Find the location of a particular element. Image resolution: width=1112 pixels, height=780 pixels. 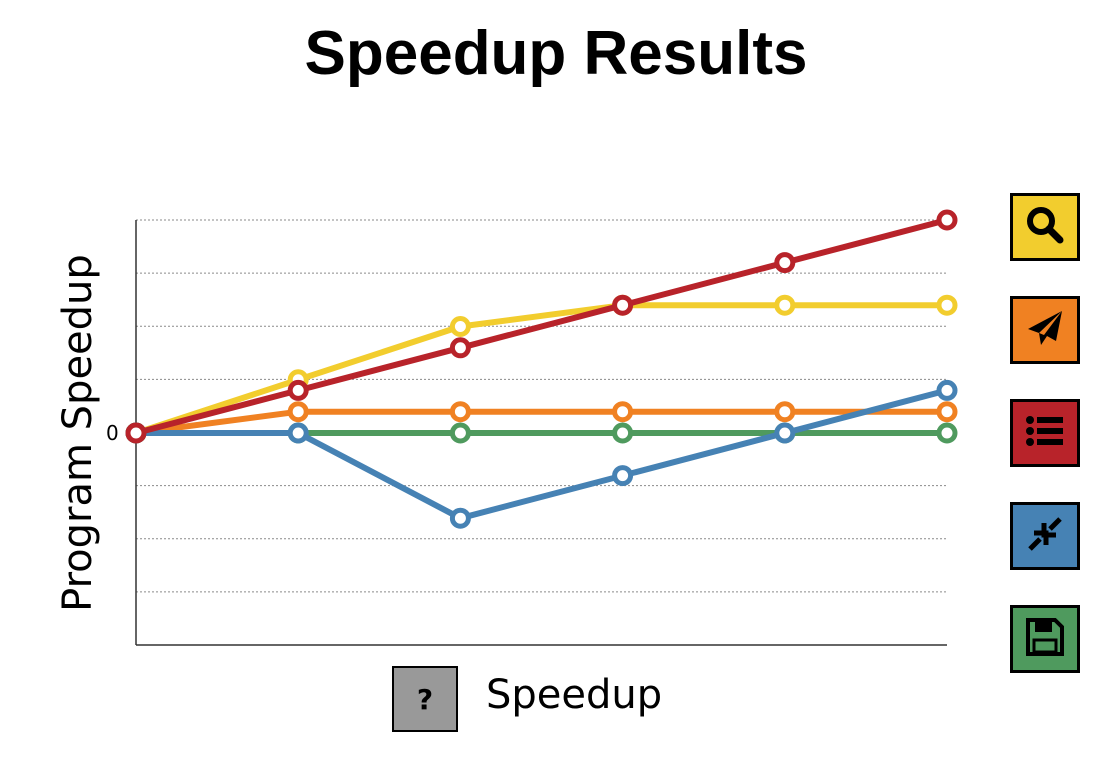

save-icon is located at coordinates (1045, 639).